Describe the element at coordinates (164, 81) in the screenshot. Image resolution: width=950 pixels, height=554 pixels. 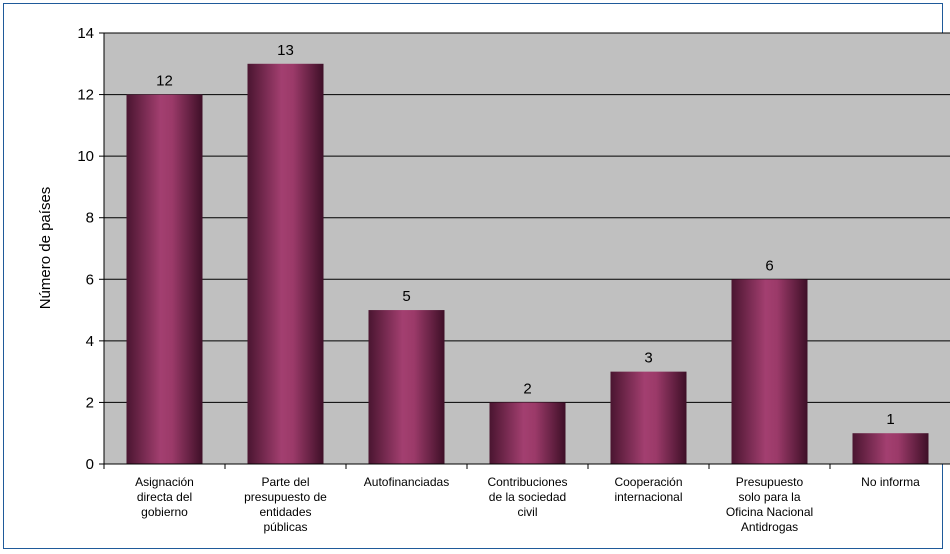
I see `data-label-0: 12` at that location.